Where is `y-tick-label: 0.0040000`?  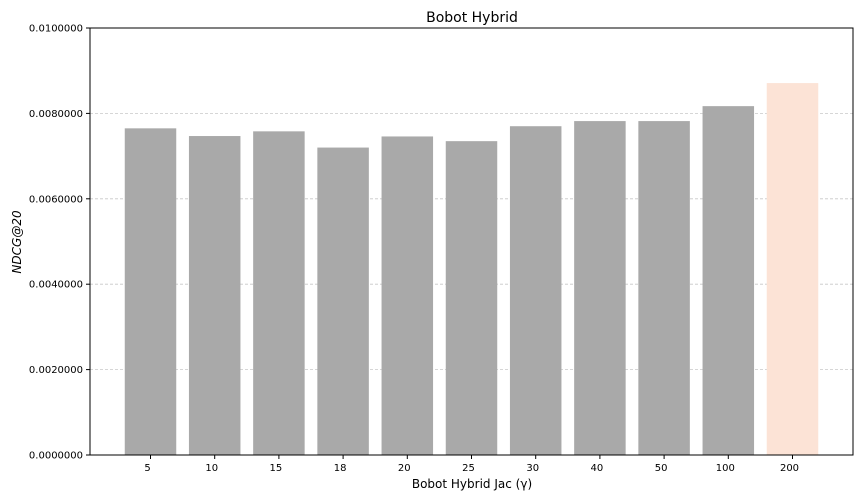
y-tick-label: 0.0040000 is located at coordinates (56, 285).